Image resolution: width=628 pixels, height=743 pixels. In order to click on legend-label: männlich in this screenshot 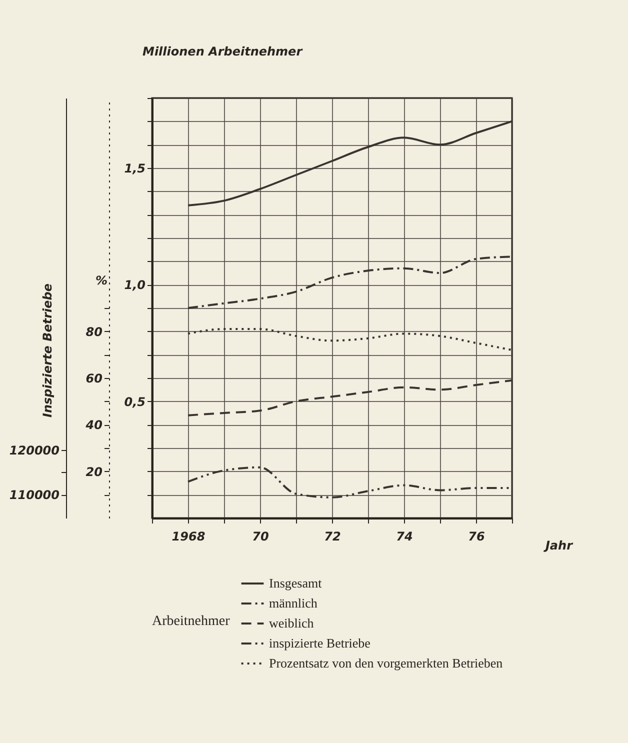, I will do `click(293, 603)`.